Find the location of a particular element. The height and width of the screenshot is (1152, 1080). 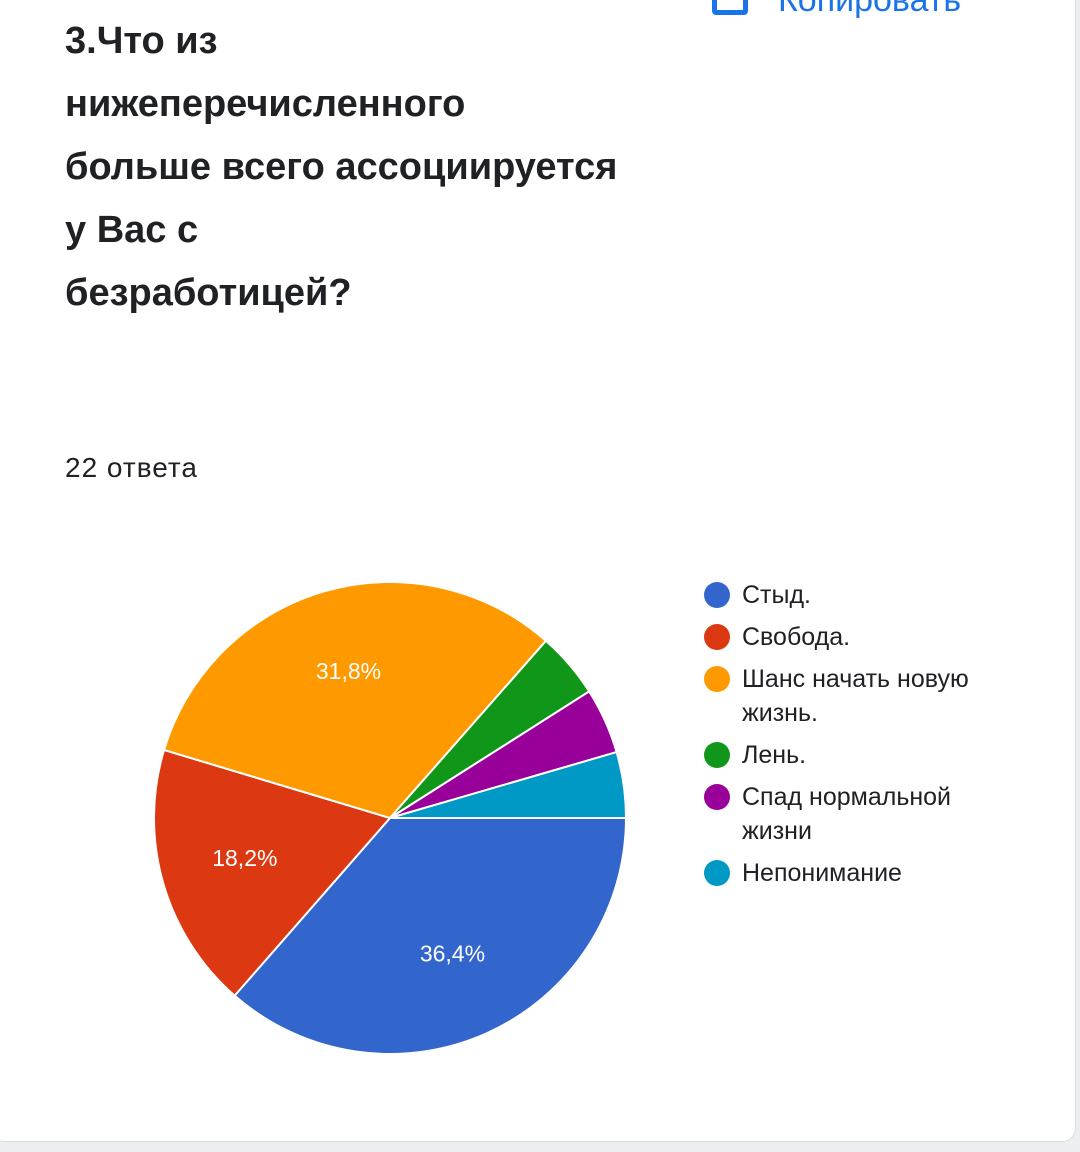

legend-label: Спад нормальной жизни is located at coordinates (847, 814).